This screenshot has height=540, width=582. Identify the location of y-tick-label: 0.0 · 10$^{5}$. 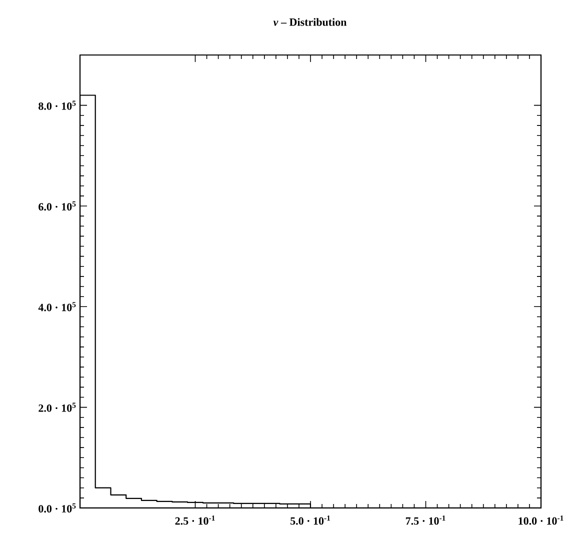
(57, 508).